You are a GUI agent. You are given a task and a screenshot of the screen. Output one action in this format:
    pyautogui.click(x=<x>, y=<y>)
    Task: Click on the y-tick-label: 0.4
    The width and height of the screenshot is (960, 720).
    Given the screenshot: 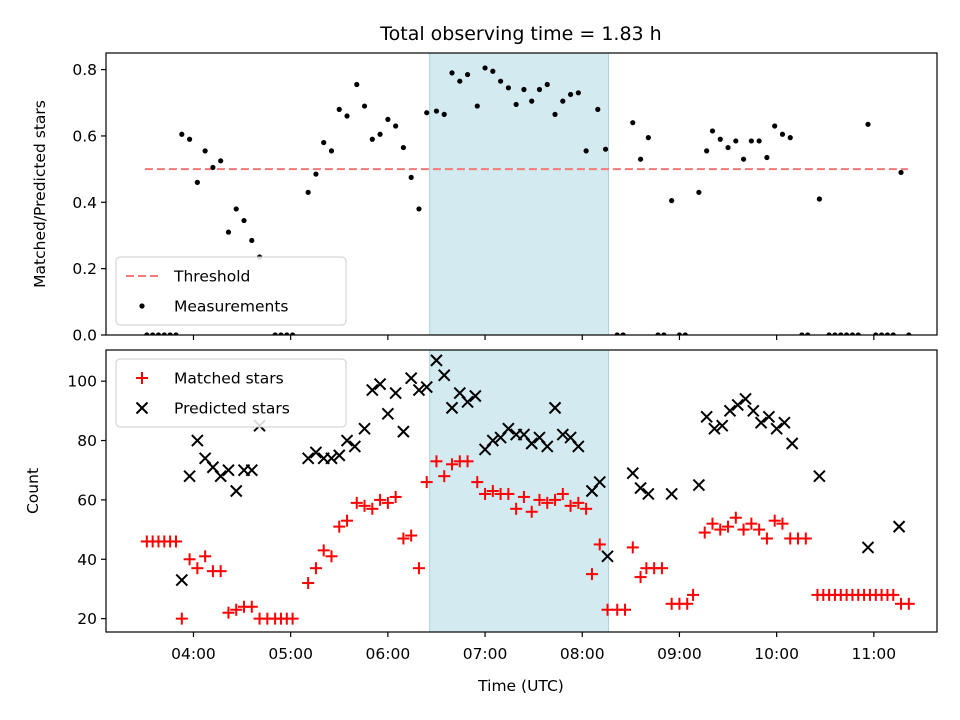 What is the action you would take?
    pyautogui.click(x=84, y=203)
    